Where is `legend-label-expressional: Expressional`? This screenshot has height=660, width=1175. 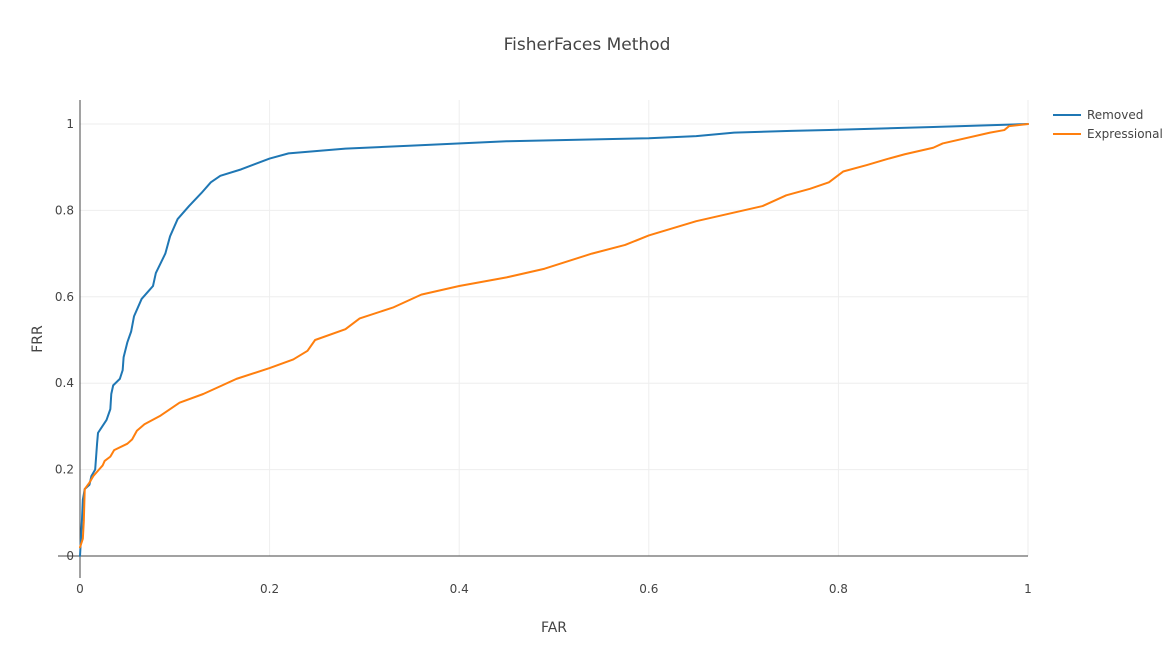
legend-label-expressional: Expressional is located at coordinates (1125, 134).